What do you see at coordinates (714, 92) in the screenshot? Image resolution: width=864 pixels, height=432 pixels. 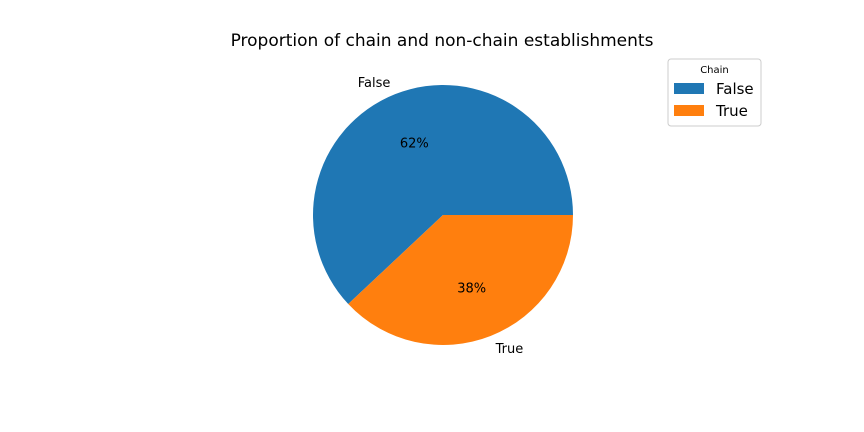 I see `legend: Chain False True` at bounding box center [714, 92].